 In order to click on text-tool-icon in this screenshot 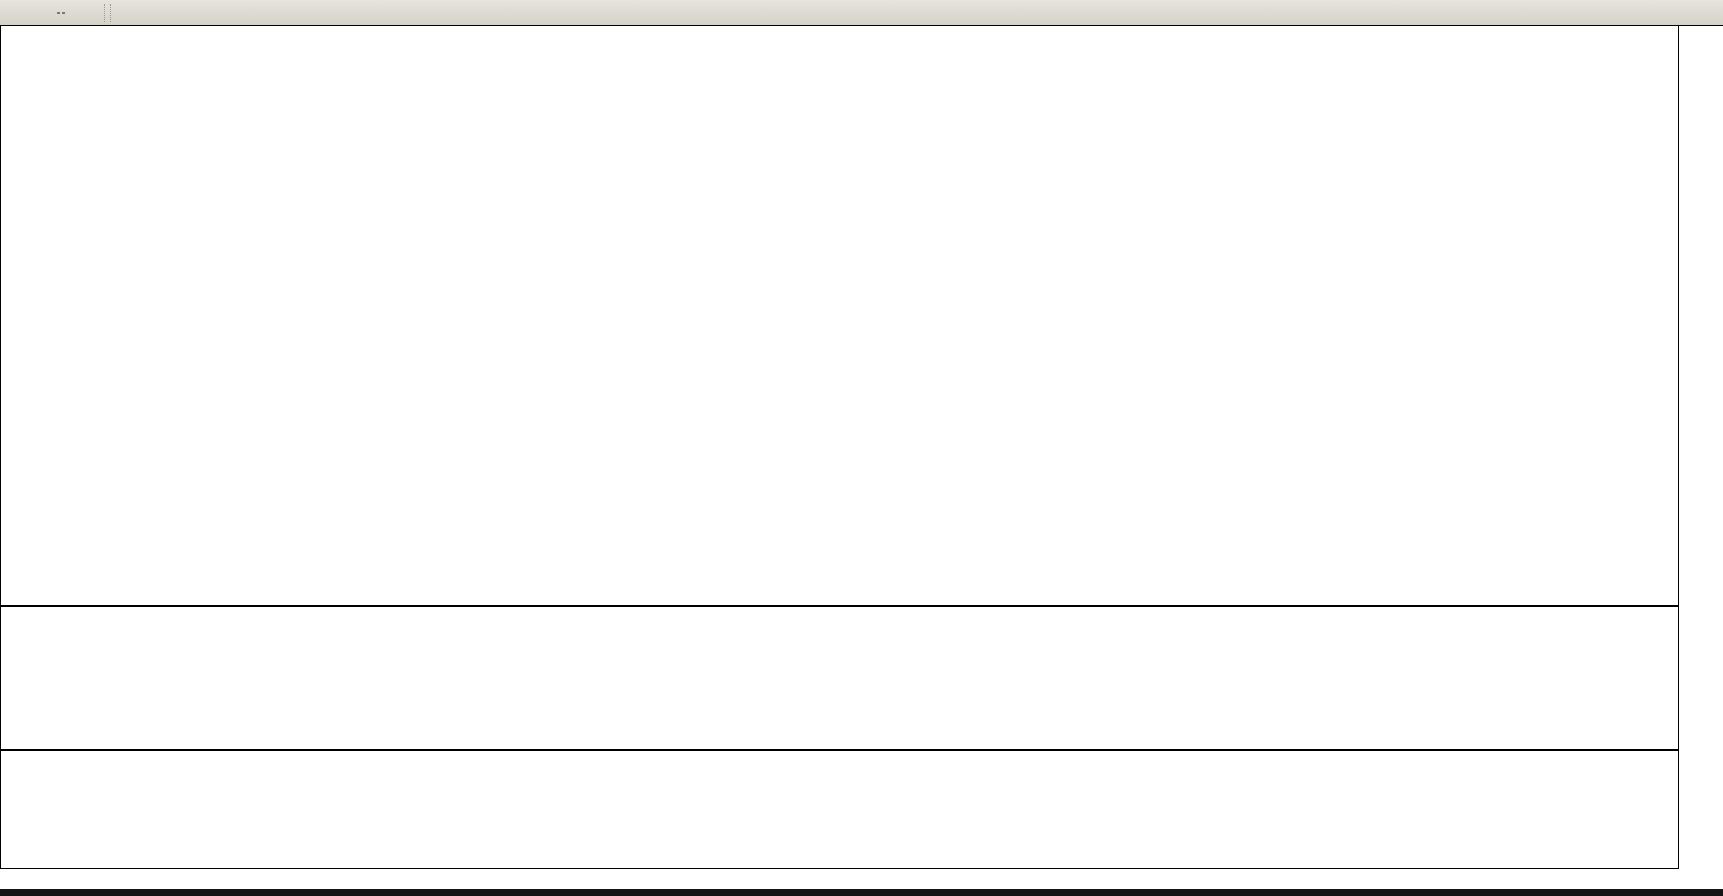, I will do `click(61, 13)`.